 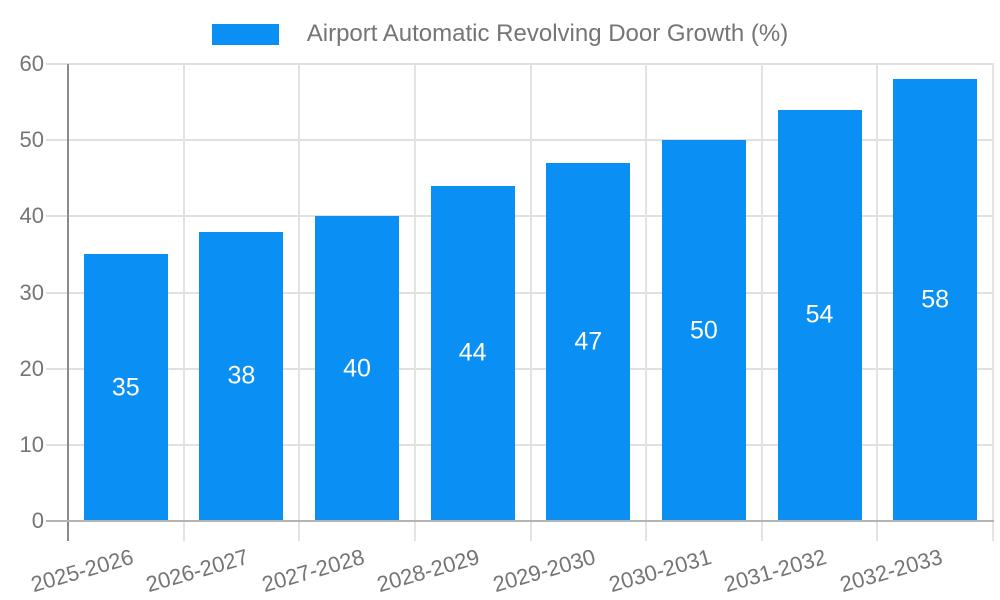 I want to click on y-axis-tick-label: 60, so click(x=31, y=63).